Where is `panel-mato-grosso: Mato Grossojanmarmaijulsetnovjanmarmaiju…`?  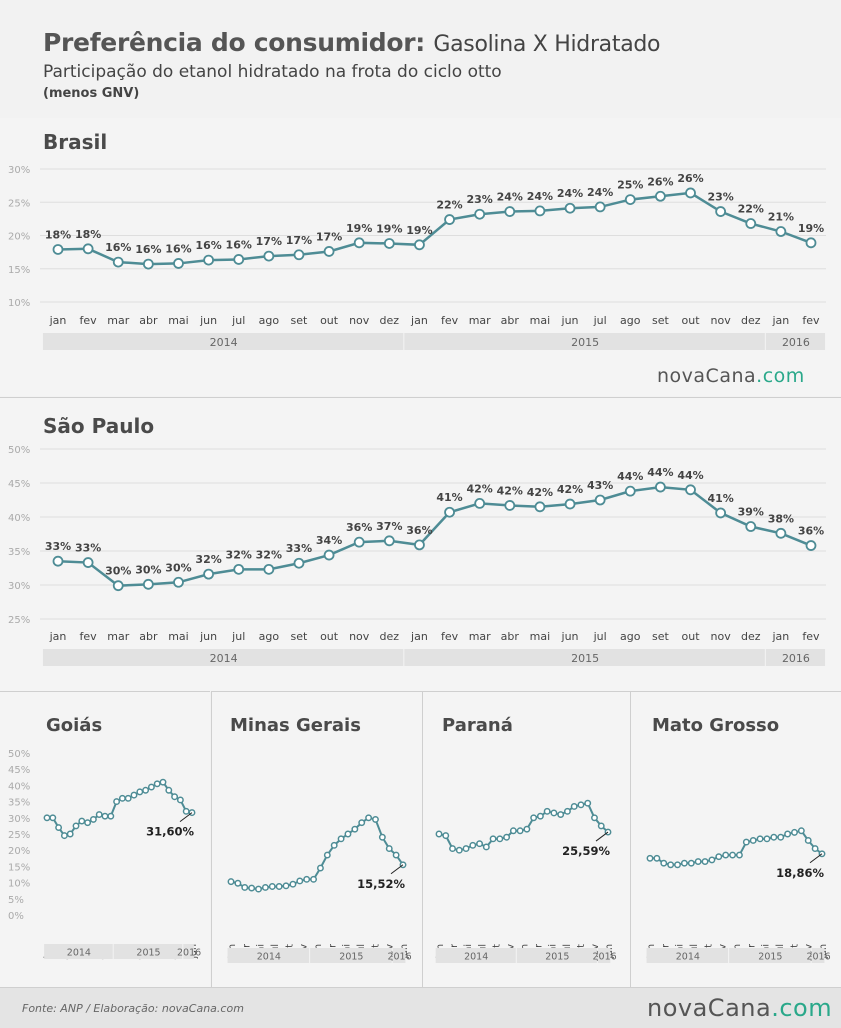 panel-mato-grosso: Mato Grossojanmarmaijulsetnovjanmarmaiju… is located at coordinates (735, 839).